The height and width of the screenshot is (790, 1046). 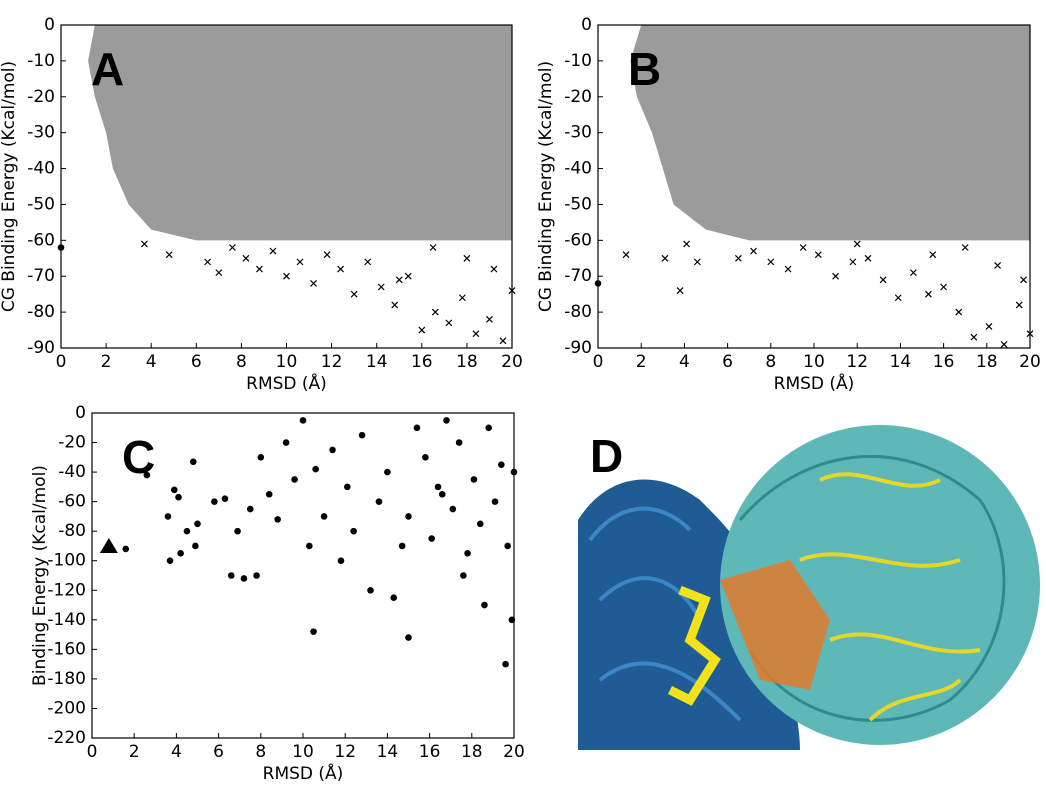 What do you see at coordinates (66, 679) in the screenshot?
I see `y-tick-label: -180` at bounding box center [66, 679].